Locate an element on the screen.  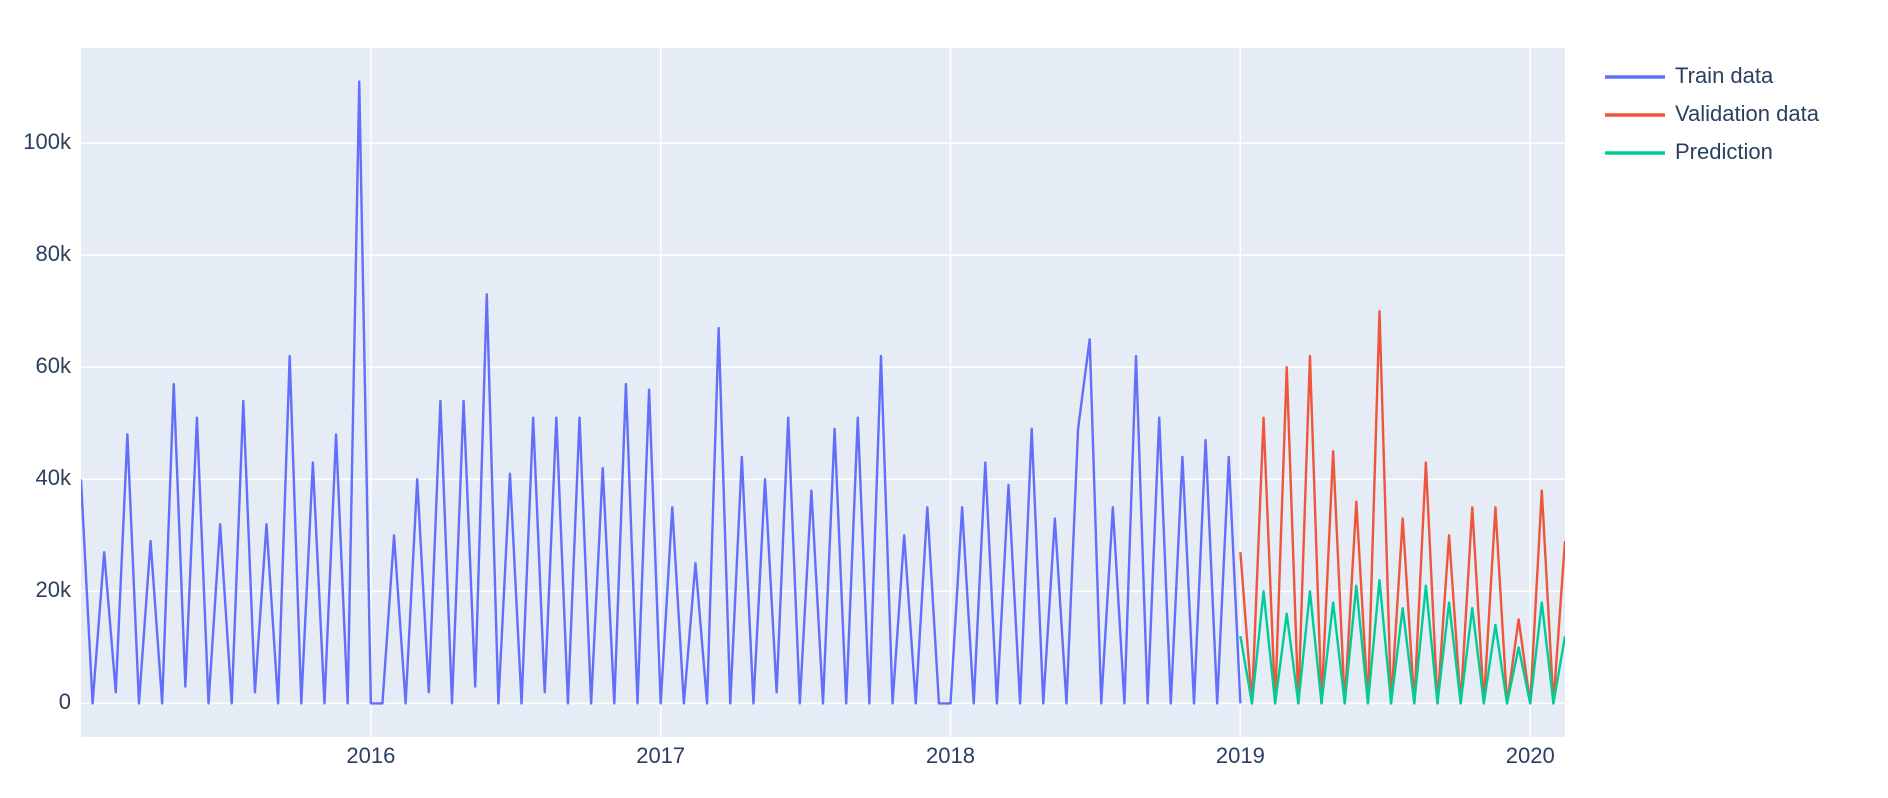
x-tick-label: 2019 is located at coordinates (1240, 755).